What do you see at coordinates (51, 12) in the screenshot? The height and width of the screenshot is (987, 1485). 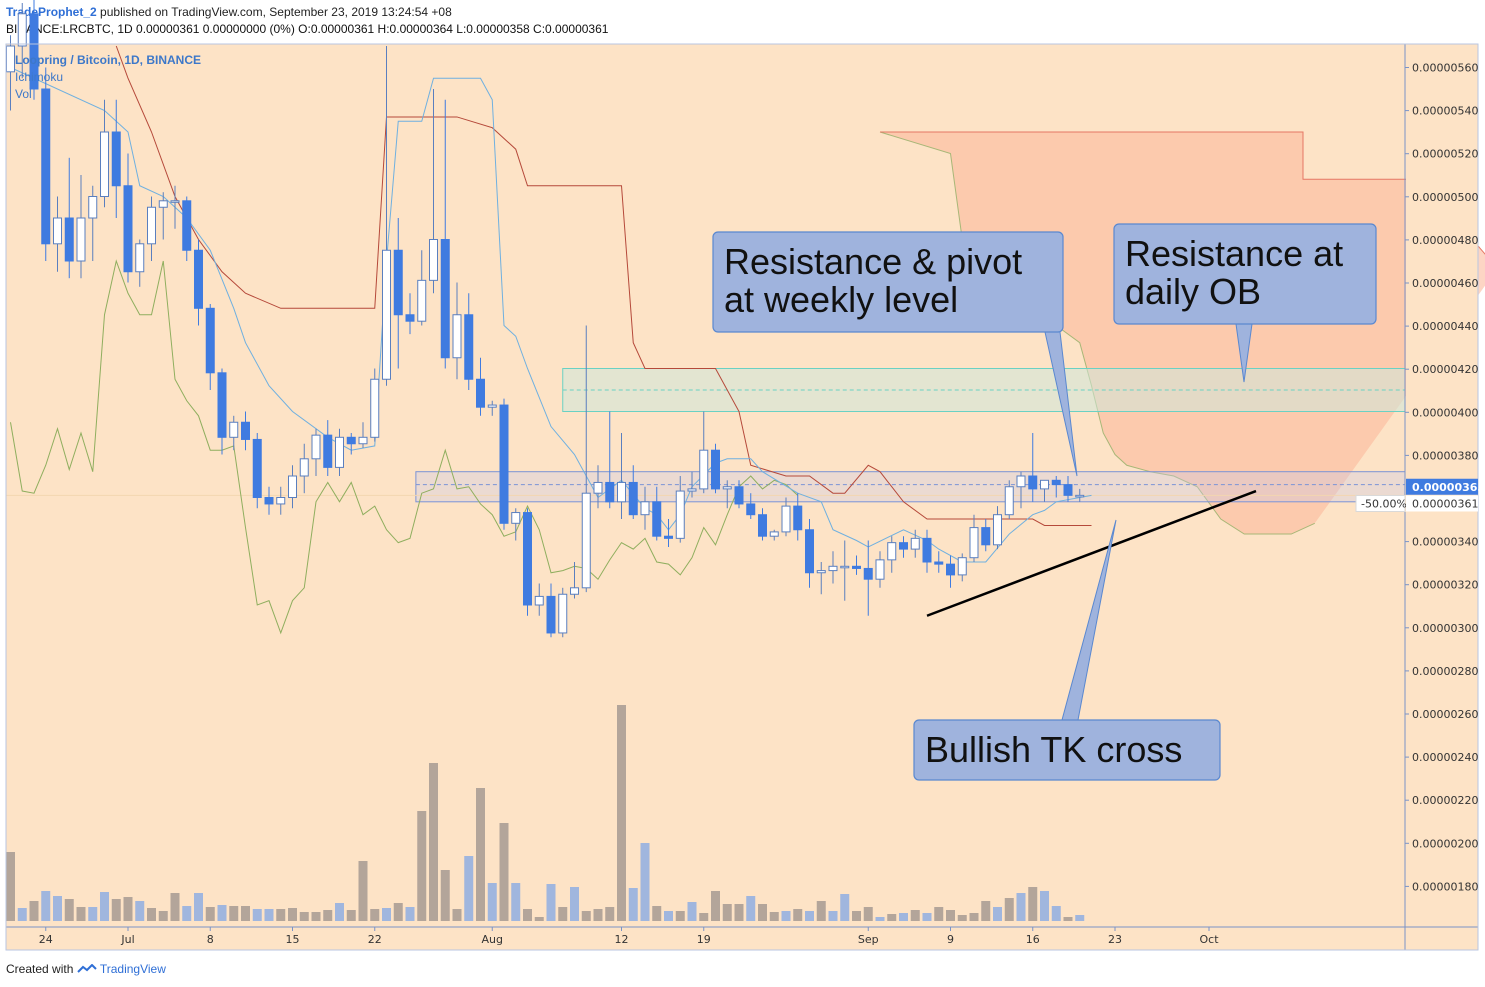 I see `author-name: TradeProphet_2` at bounding box center [51, 12].